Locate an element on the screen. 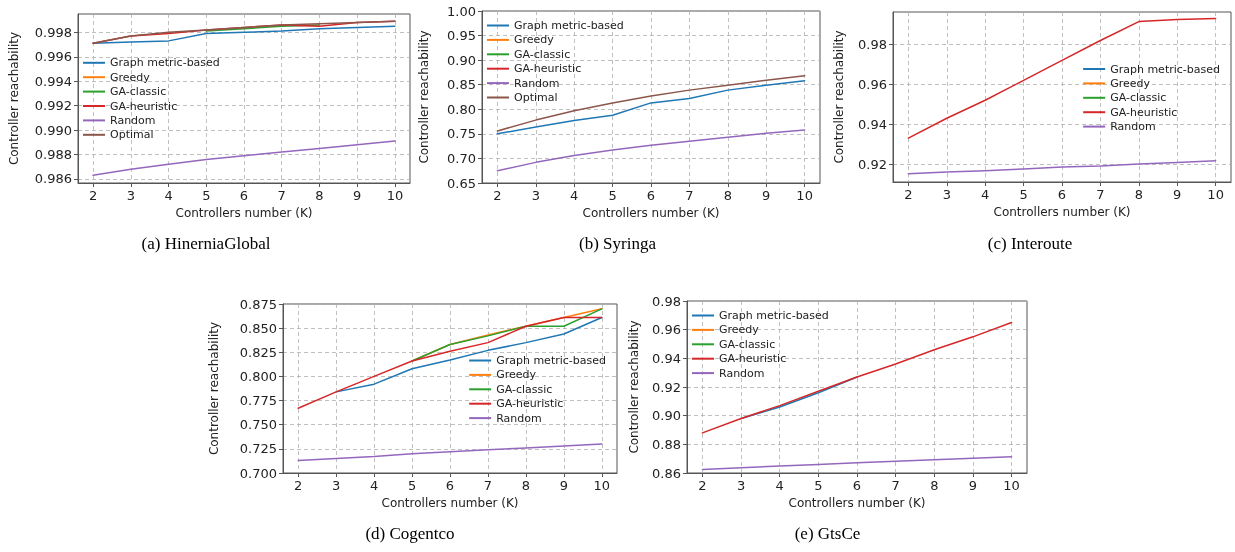 Image resolution: width=1235 pixels, height=552 pixels. text: (c) Interoute is located at coordinates (1030, 243).